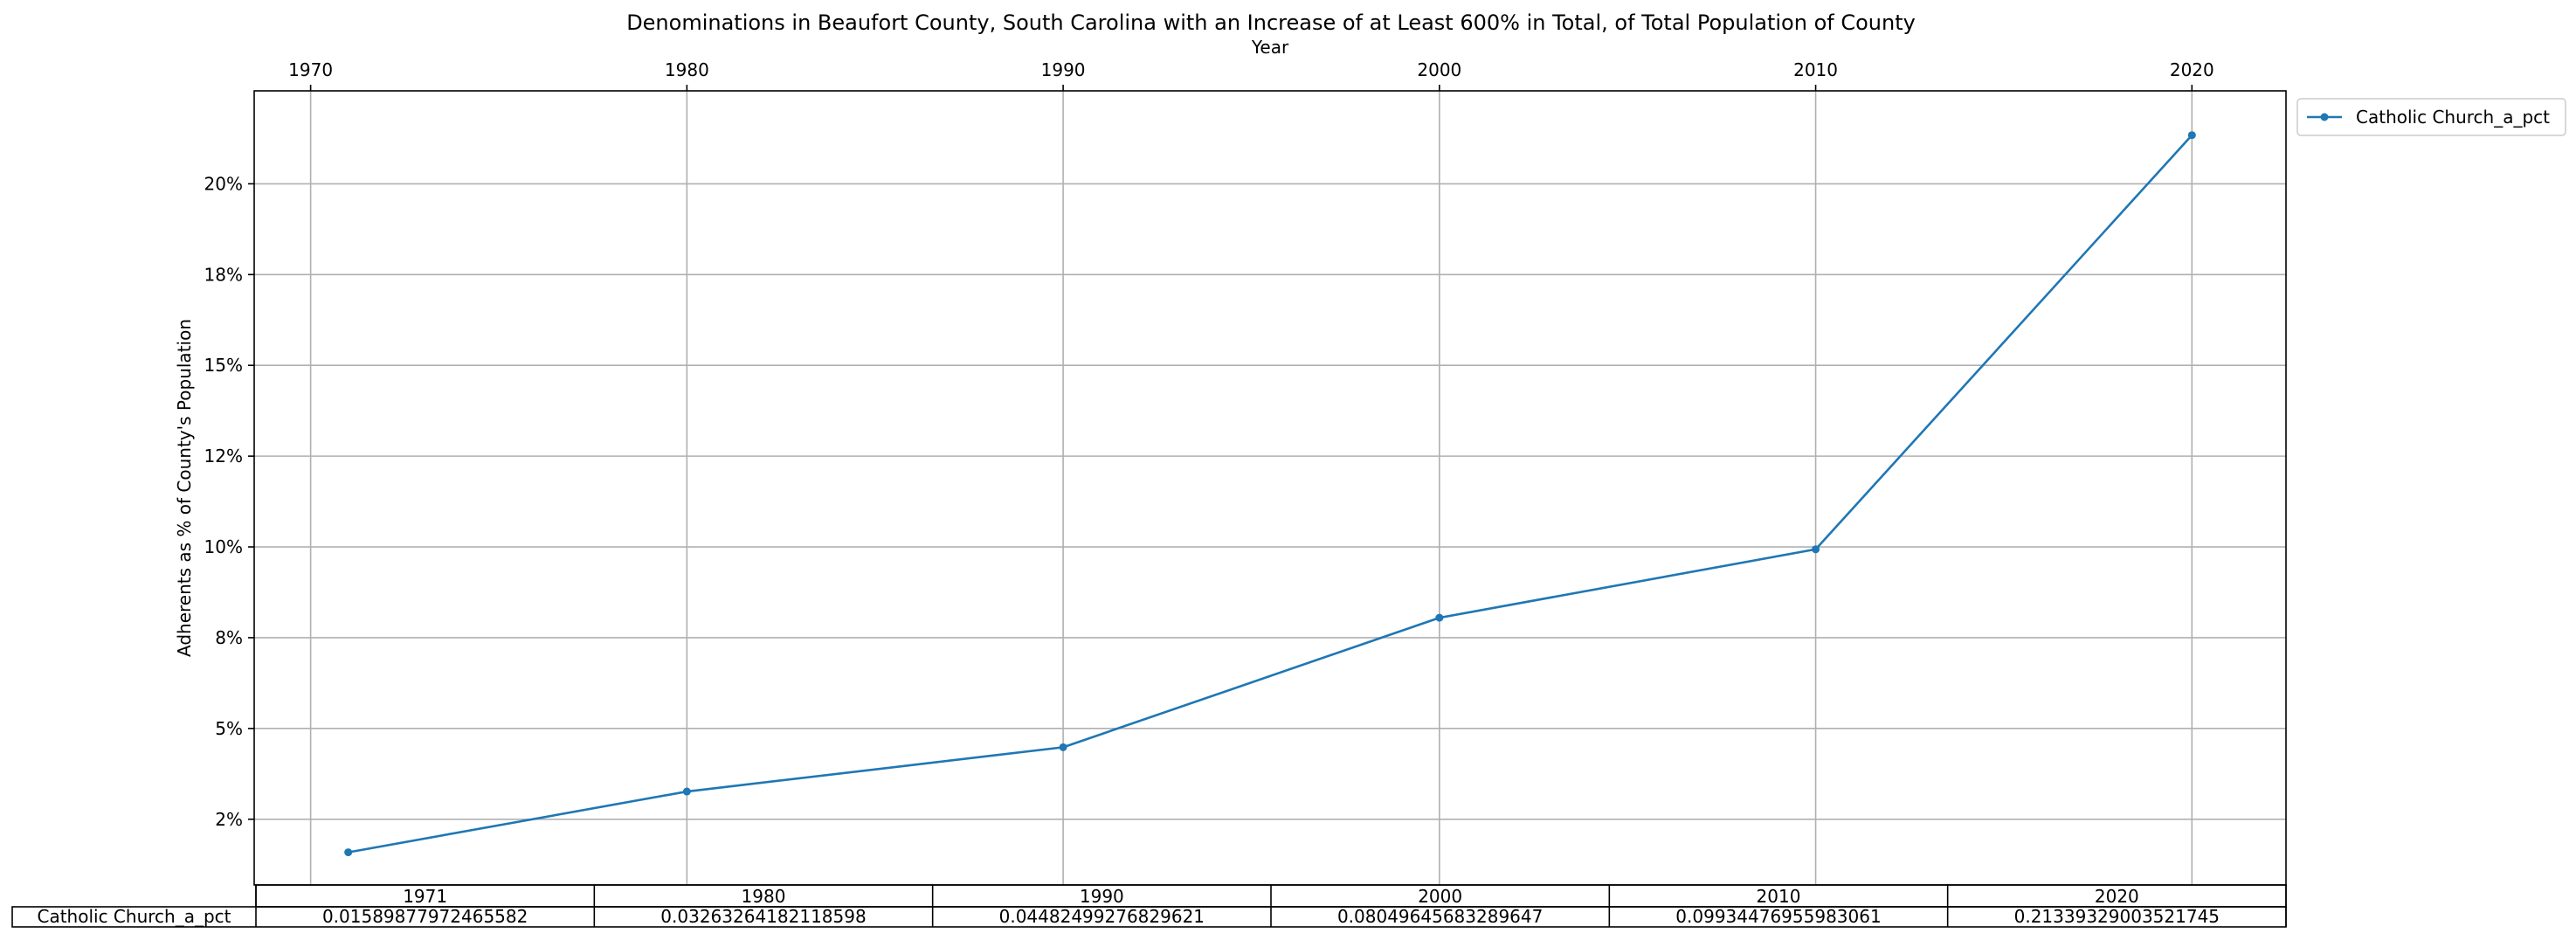  What do you see at coordinates (229, 728) in the screenshot?
I see `y-tick-label: 5%` at bounding box center [229, 728].